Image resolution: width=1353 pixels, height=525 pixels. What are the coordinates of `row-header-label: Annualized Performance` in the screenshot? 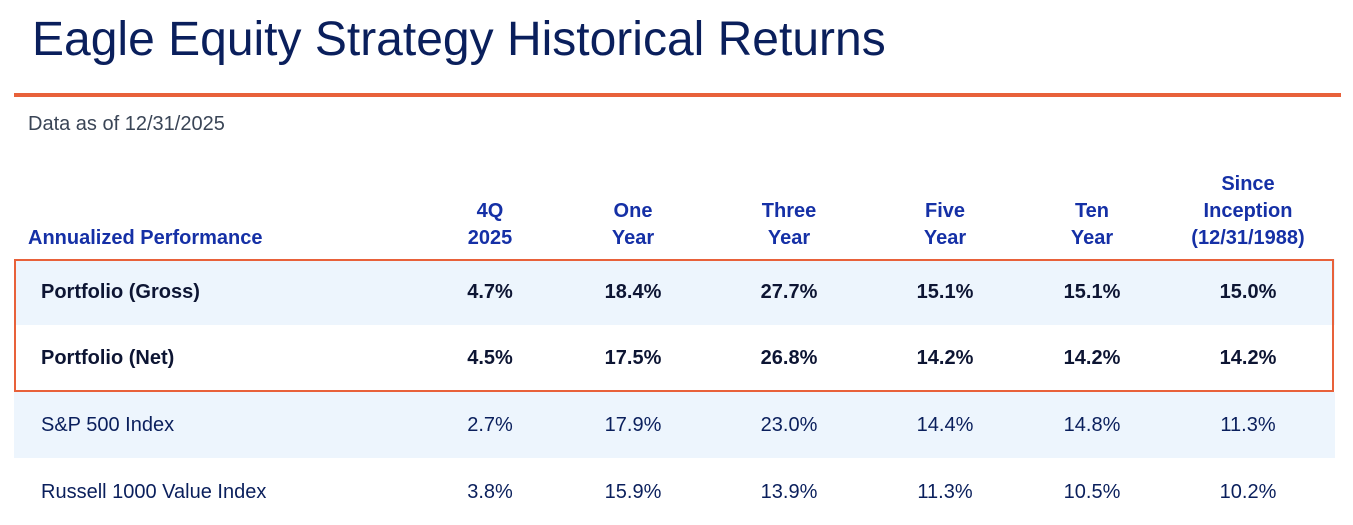 It's located at (145, 238).